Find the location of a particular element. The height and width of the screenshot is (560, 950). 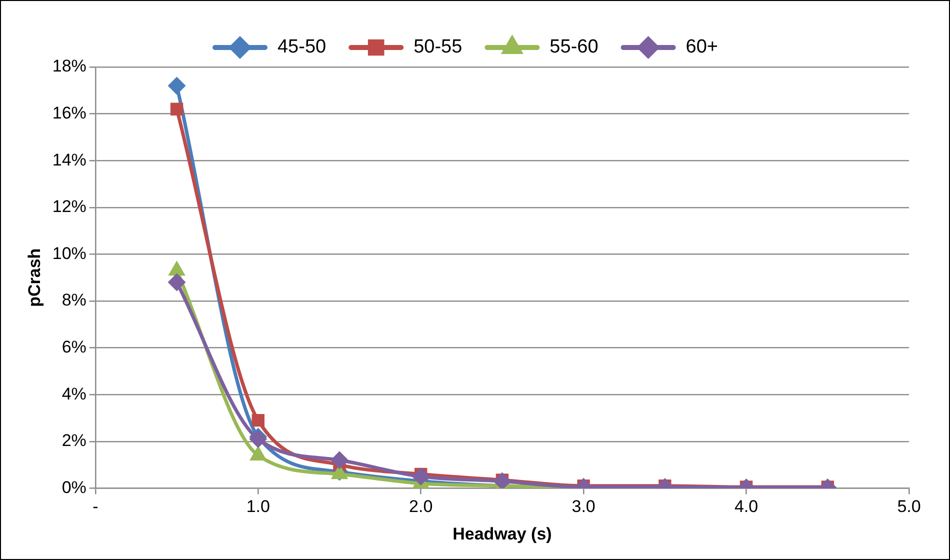

x-tick-label: - is located at coordinates (95, 506).